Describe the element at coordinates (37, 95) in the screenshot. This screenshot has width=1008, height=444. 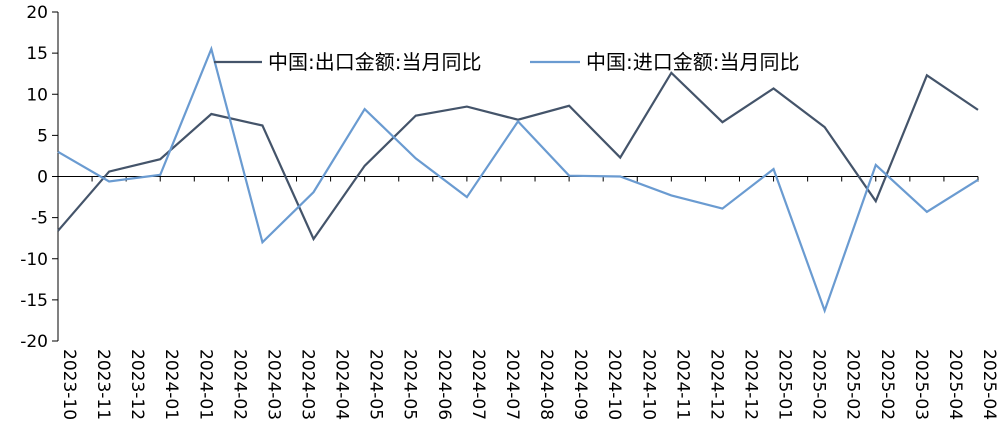
I see `y-tick-label: 10` at that location.